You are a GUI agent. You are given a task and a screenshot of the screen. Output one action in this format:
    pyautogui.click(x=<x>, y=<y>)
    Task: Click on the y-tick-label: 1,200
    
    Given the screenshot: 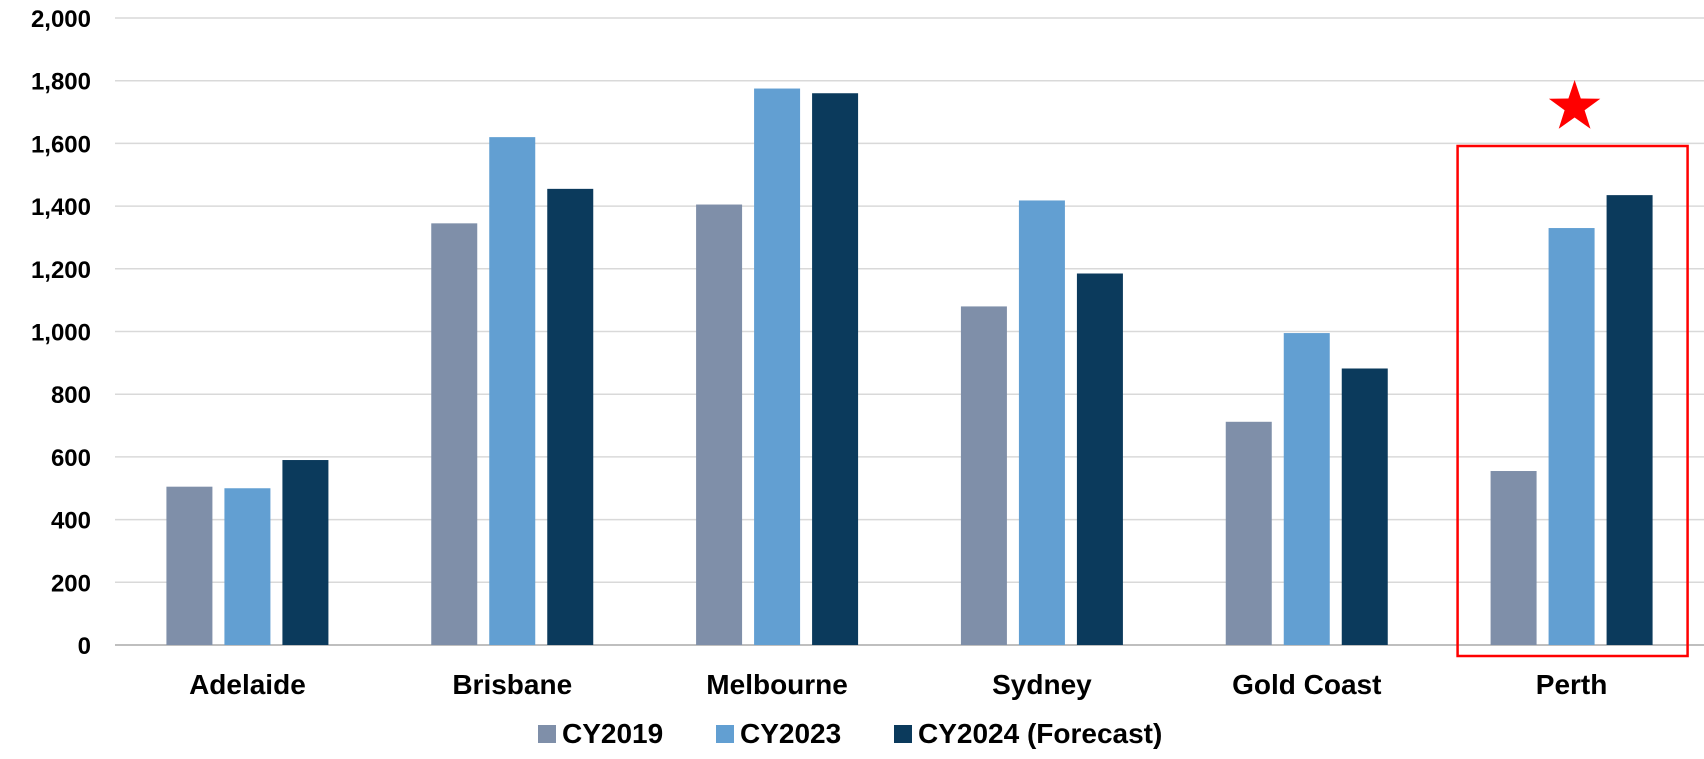 What is the action you would take?
    pyautogui.click(x=61, y=270)
    